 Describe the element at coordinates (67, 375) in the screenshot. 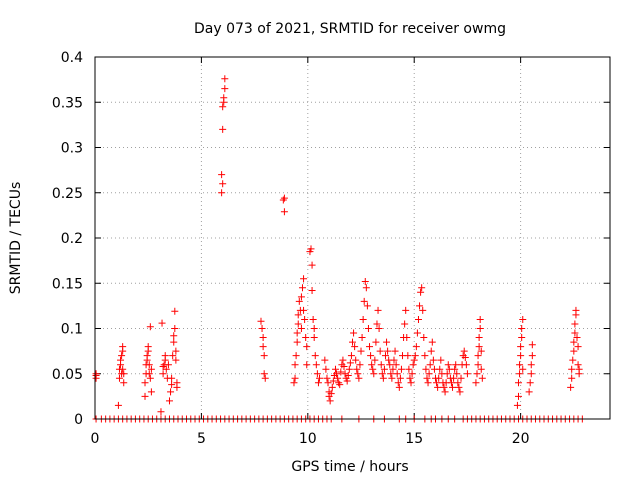

I see `y-tick-label: 0.05` at that location.